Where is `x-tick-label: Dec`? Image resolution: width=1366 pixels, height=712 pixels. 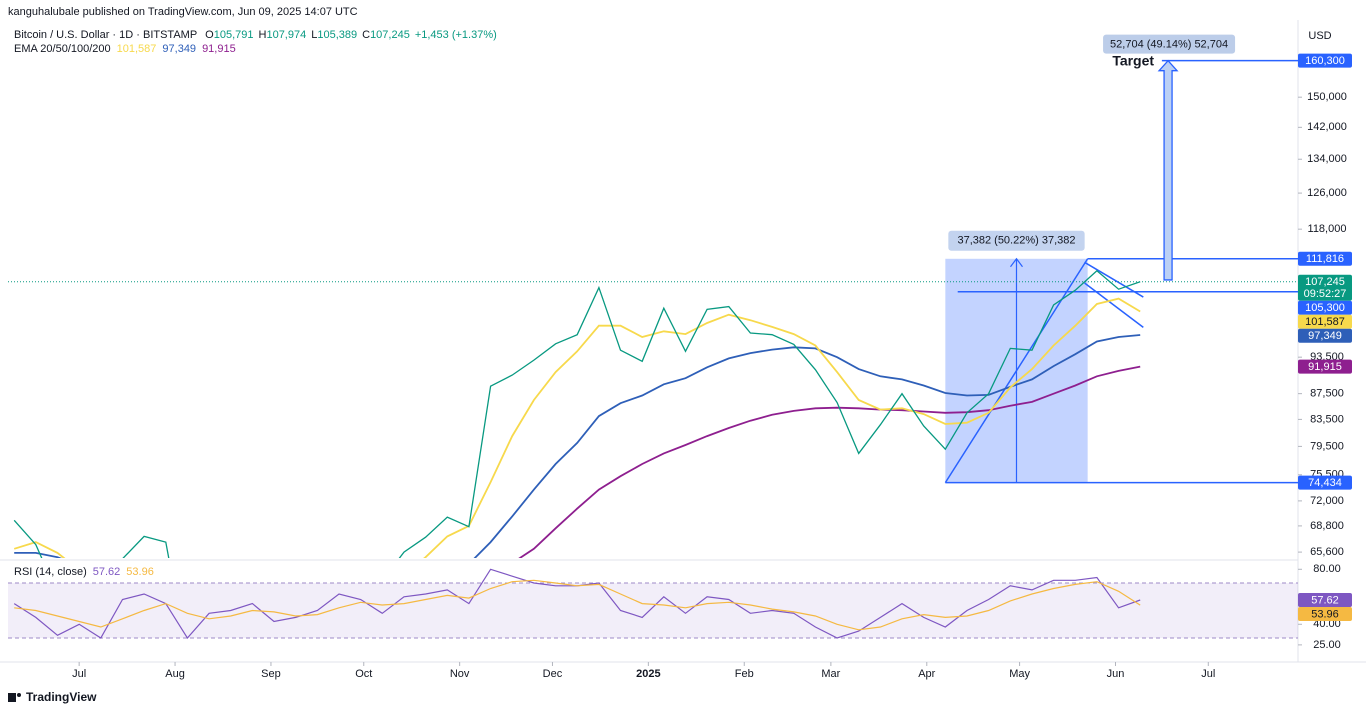
x-tick-label: Dec is located at coordinates (553, 674).